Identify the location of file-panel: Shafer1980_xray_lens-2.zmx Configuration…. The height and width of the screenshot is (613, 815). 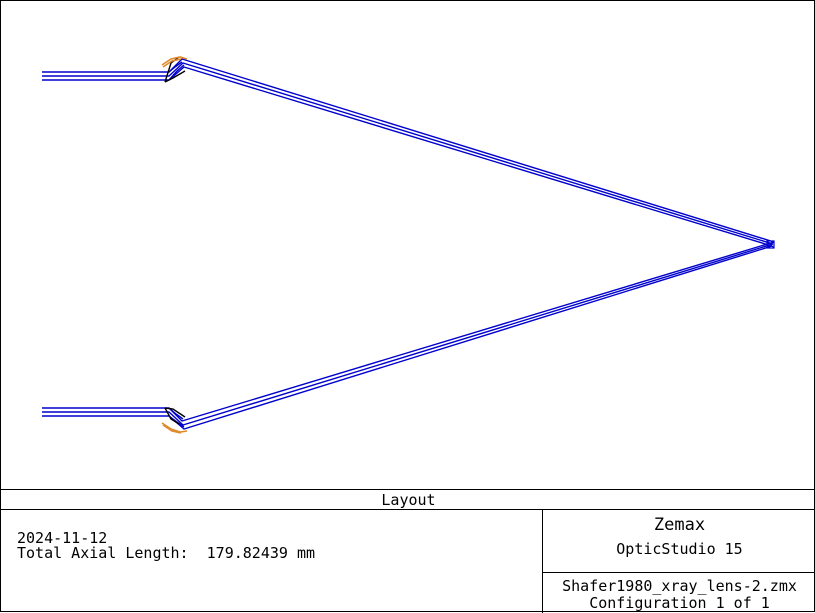
(679, 593).